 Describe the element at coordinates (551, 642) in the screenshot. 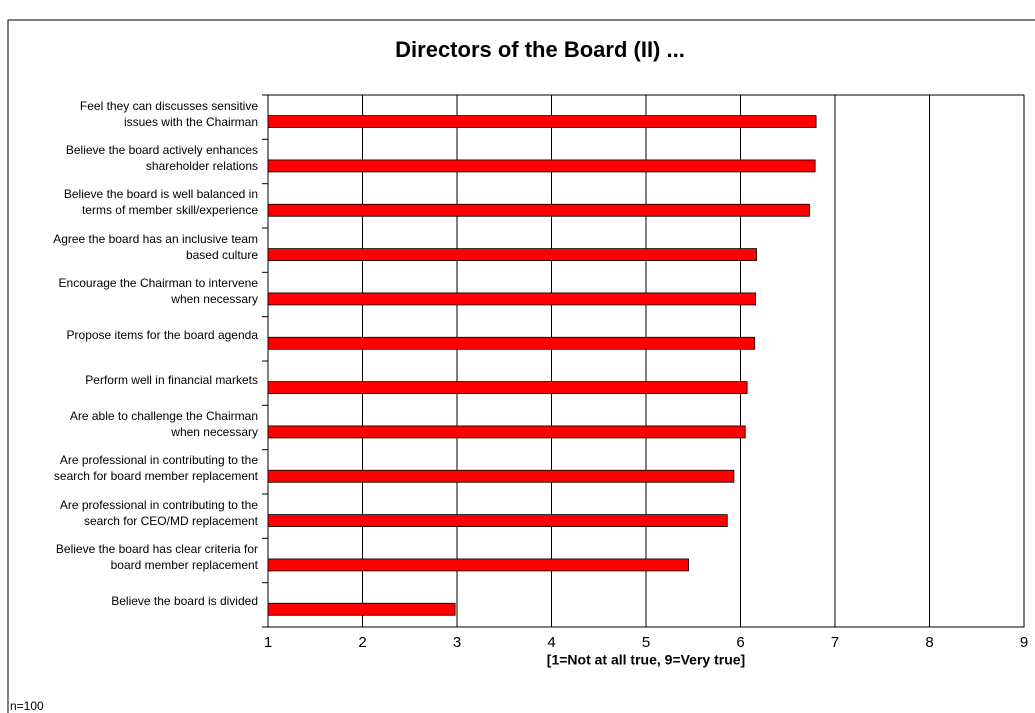

I see `x-tick-label: 4` at that location.